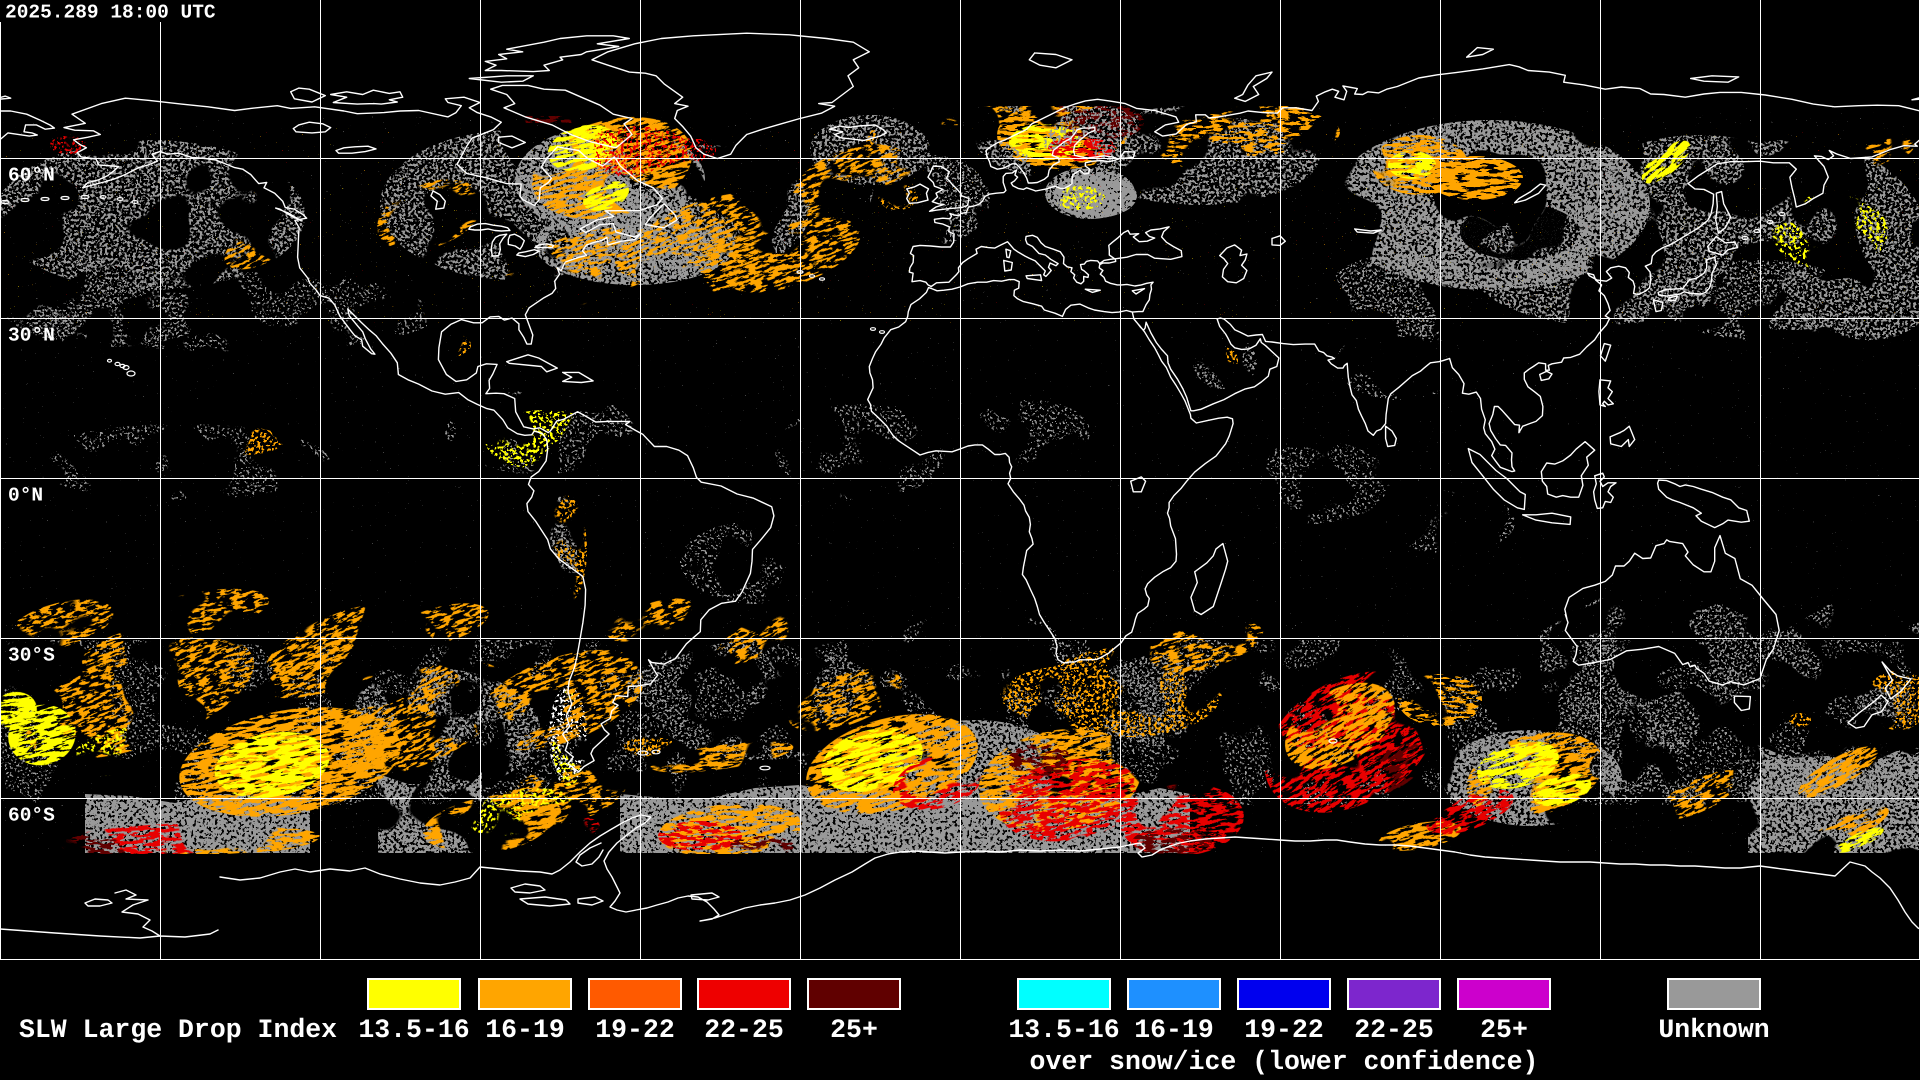  What do you see at coordinates (110, 13) in the screenshot?
I see `svg-text: 2025.289 18:00 UTC` at bounding box center [110, 13].